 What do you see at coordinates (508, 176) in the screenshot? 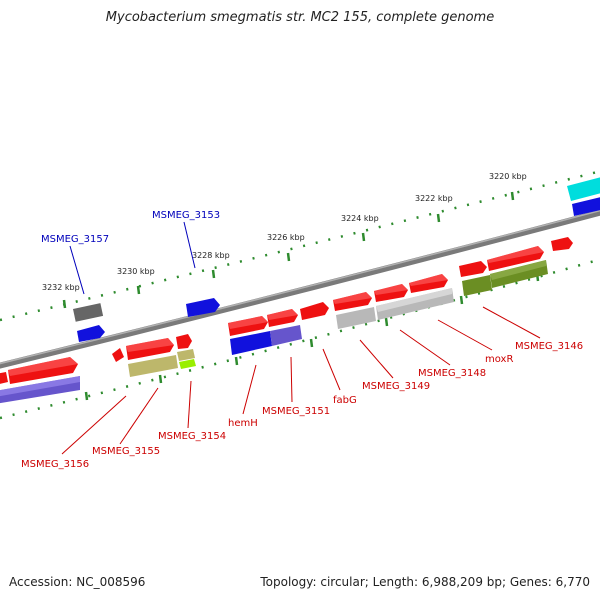
I see `kbp-label: 3220 kbp` at bounding box center [508, 176].